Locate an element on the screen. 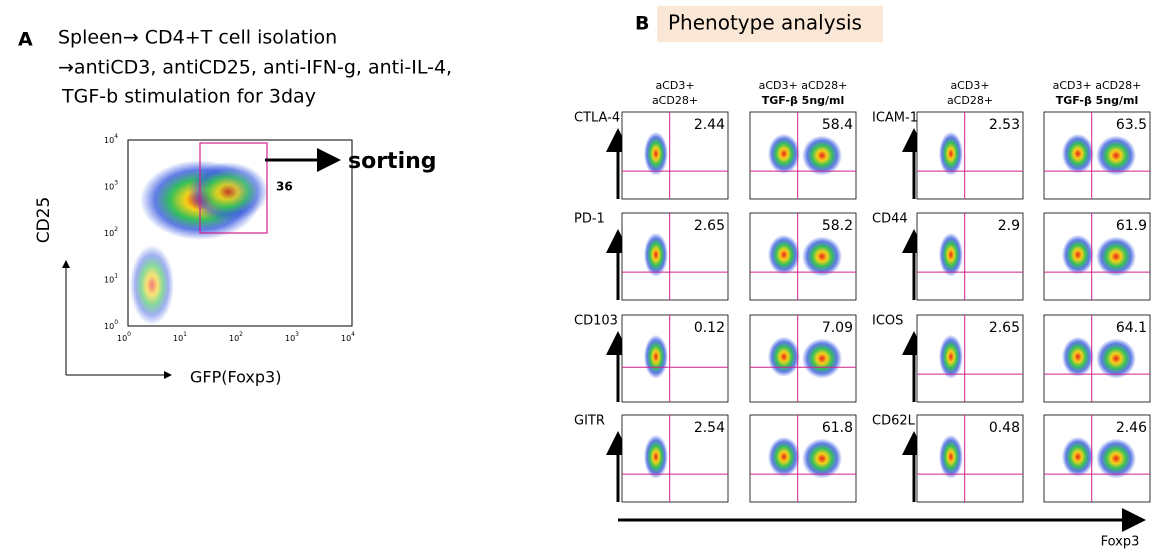  marker-name: CD62L is located at coordinates (894, 421).